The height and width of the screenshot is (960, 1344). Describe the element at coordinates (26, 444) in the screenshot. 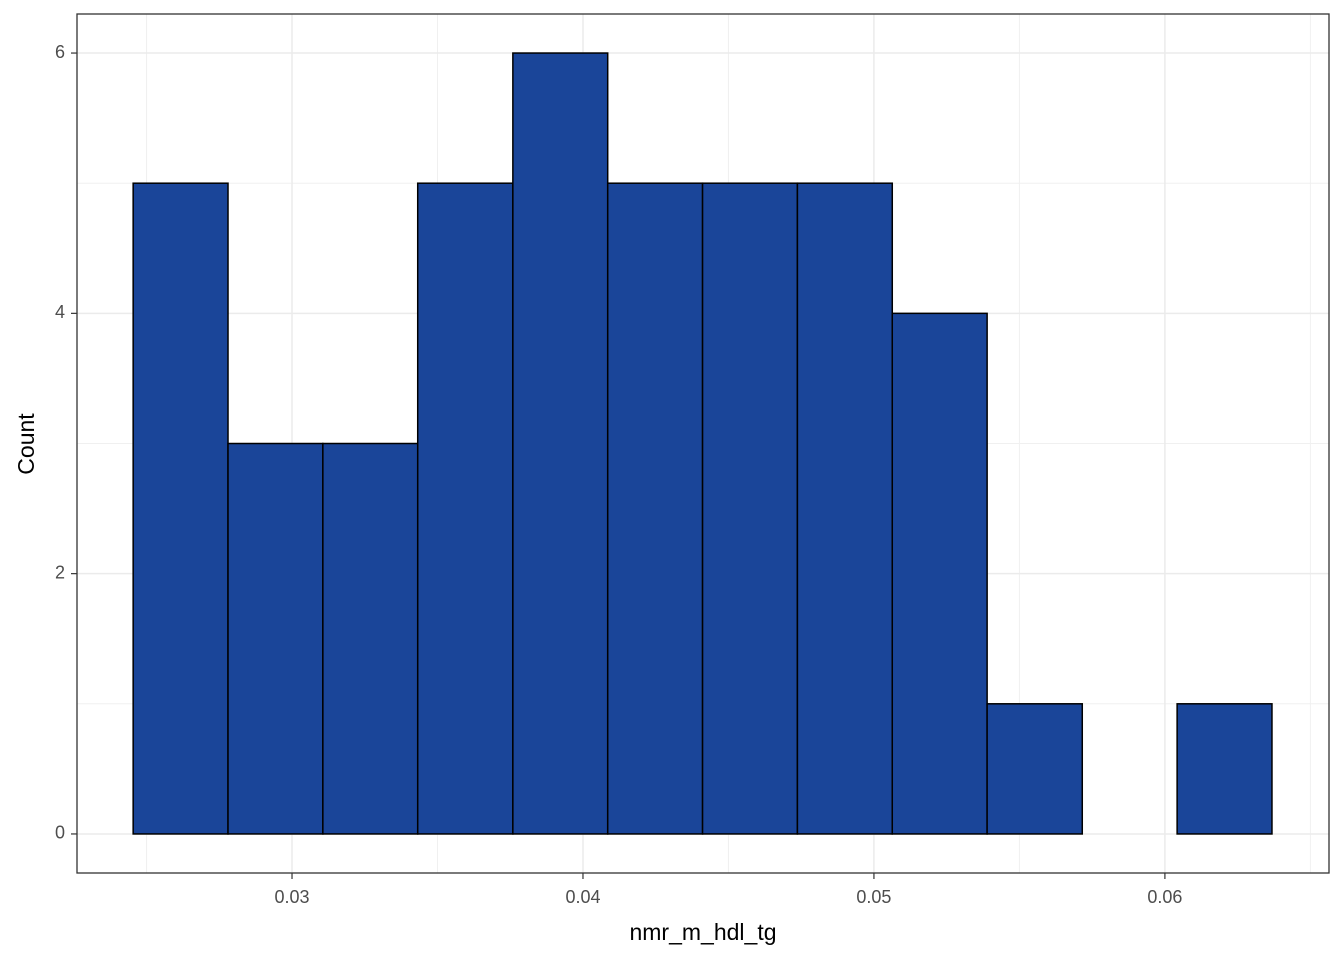

I see `y-axis-title: Count` at that location.